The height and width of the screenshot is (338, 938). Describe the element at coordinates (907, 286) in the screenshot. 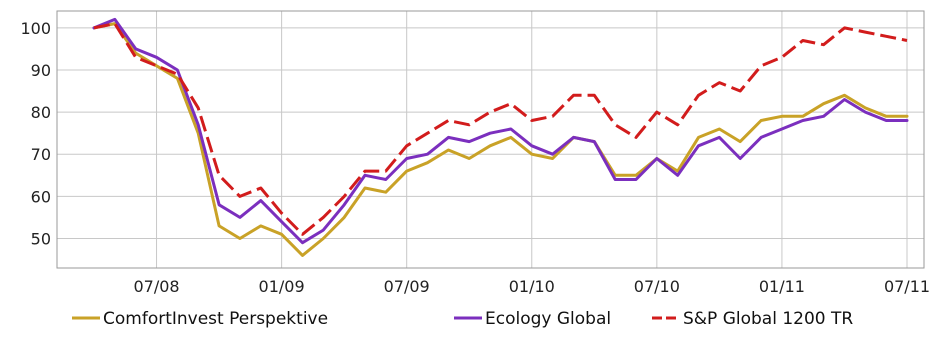

I see `x-tick-label-07-11: 07/11` at that location.